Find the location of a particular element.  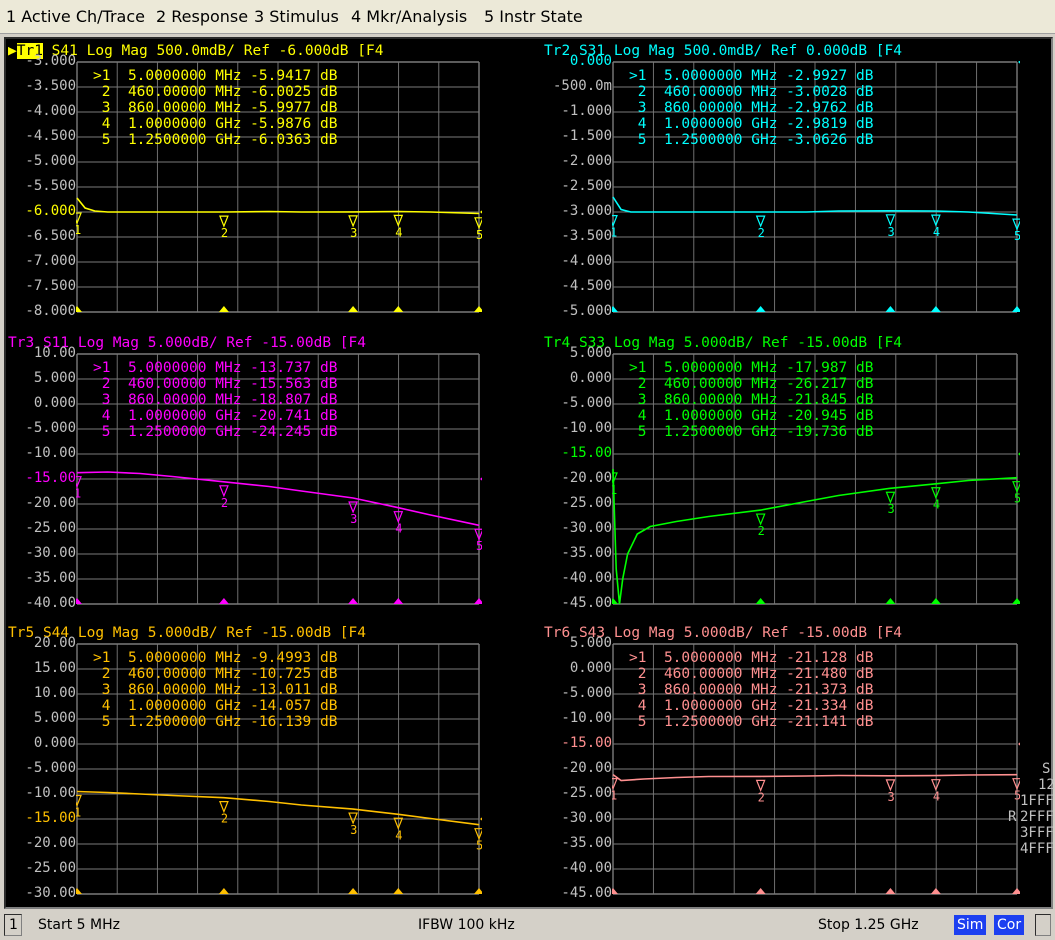

matrix-row: 4FFFF is located at coordinates (1037, 849).